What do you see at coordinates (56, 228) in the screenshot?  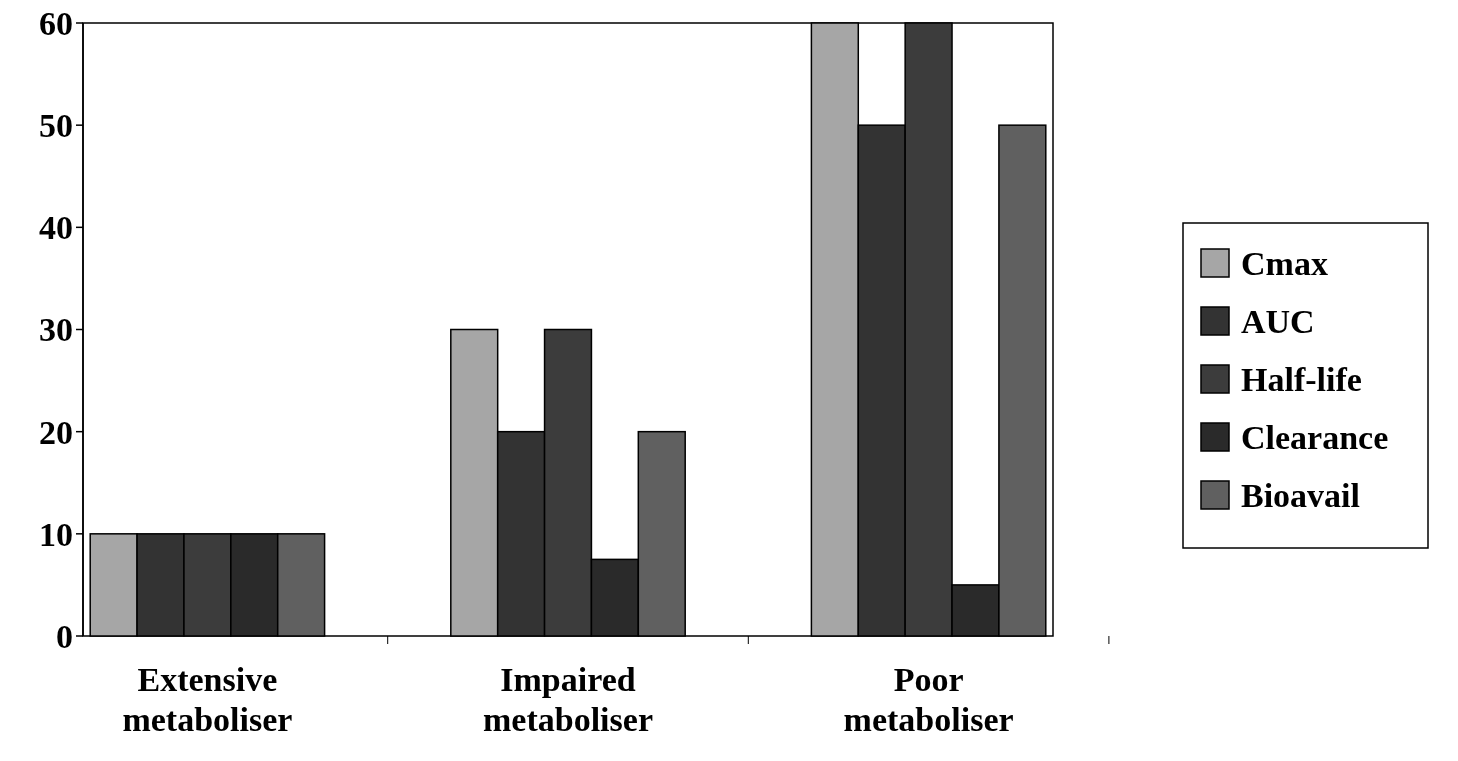 I see `y-tick-label: 40` at bounding box center [56, 228].